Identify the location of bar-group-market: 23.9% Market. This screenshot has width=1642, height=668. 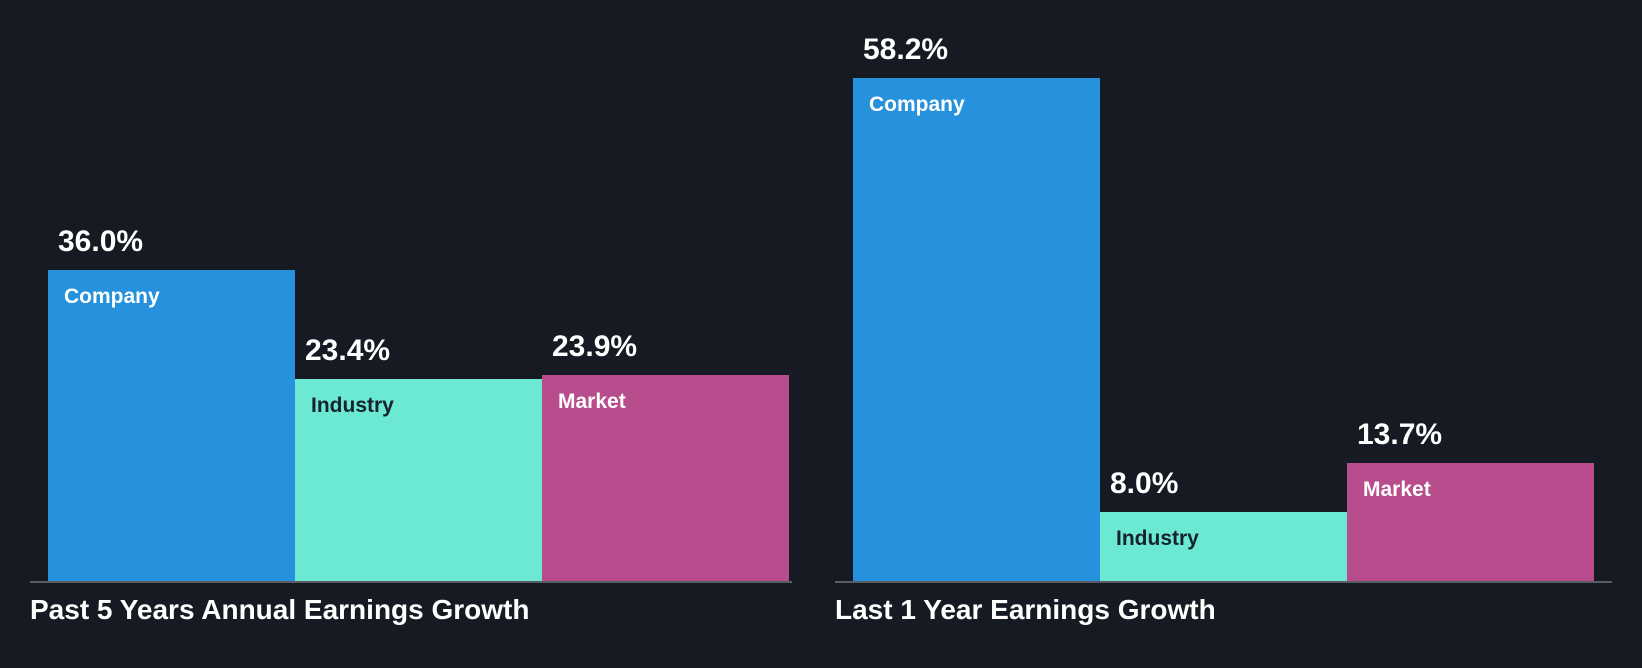
(665, 455).